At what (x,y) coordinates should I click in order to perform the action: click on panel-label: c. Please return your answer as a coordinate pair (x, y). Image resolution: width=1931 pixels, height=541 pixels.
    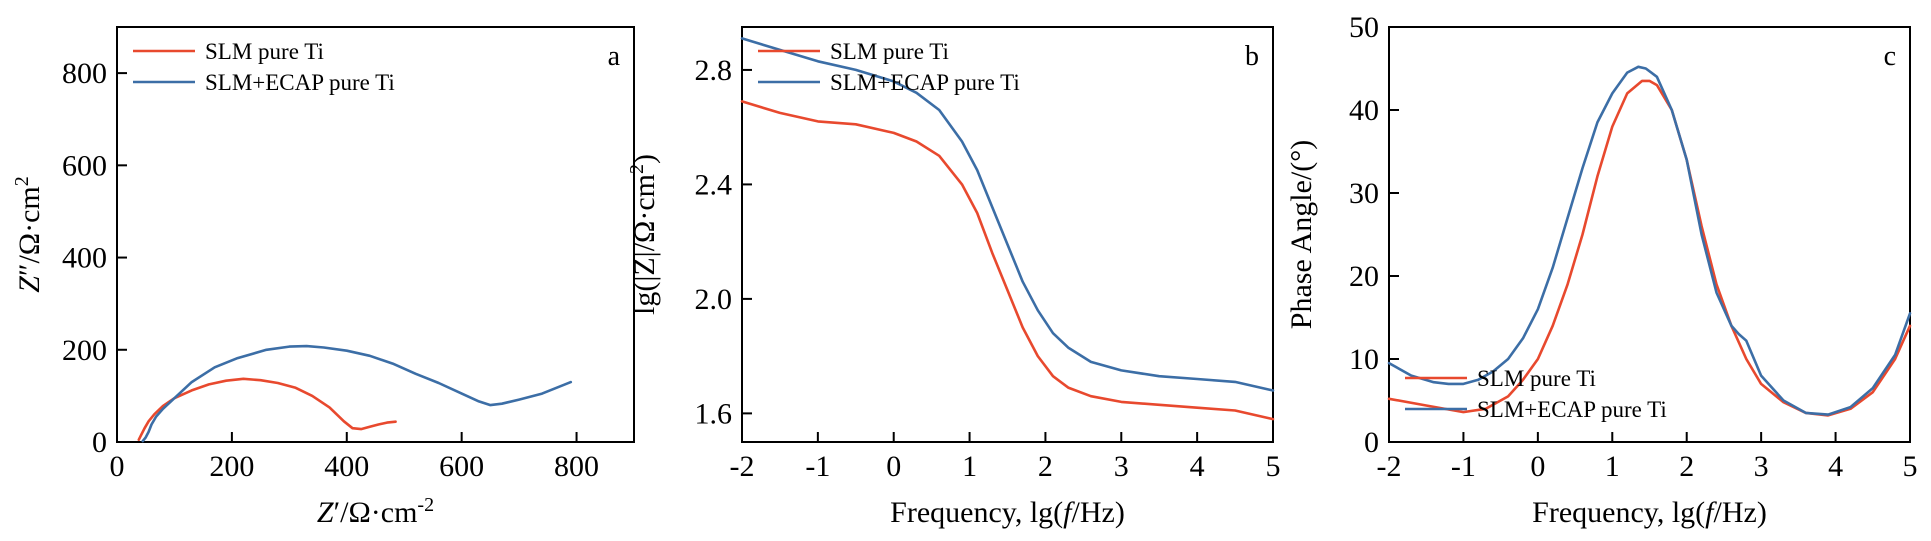
    Looking at the image, I should click on (1890, 56).